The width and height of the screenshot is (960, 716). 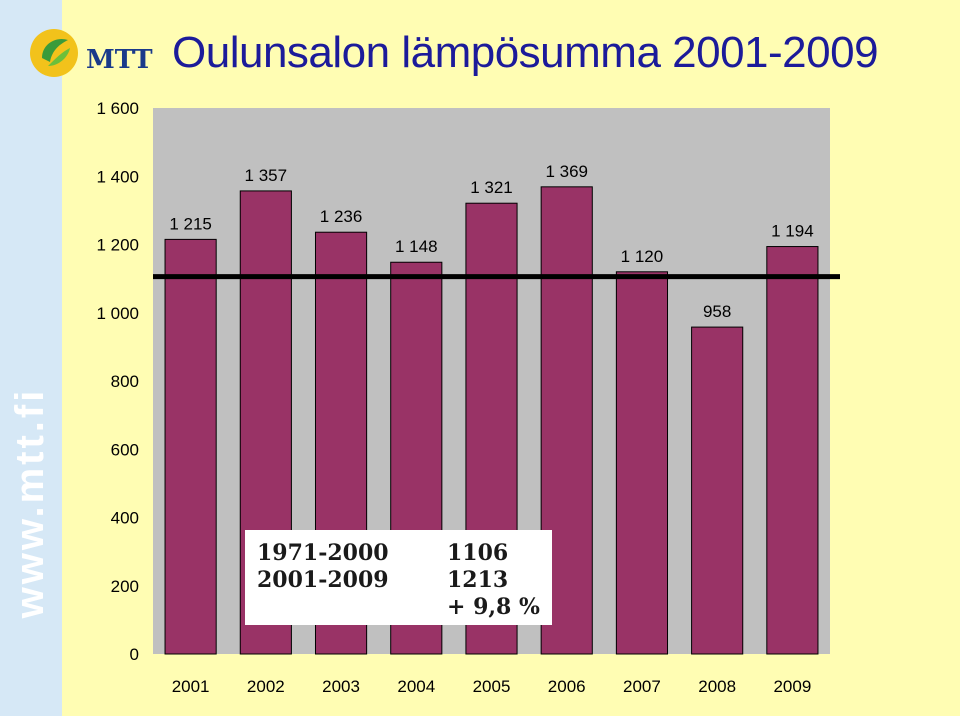 I want to click on info-row-baseline: 1971-2000 1106, so click(x=382, y=553).